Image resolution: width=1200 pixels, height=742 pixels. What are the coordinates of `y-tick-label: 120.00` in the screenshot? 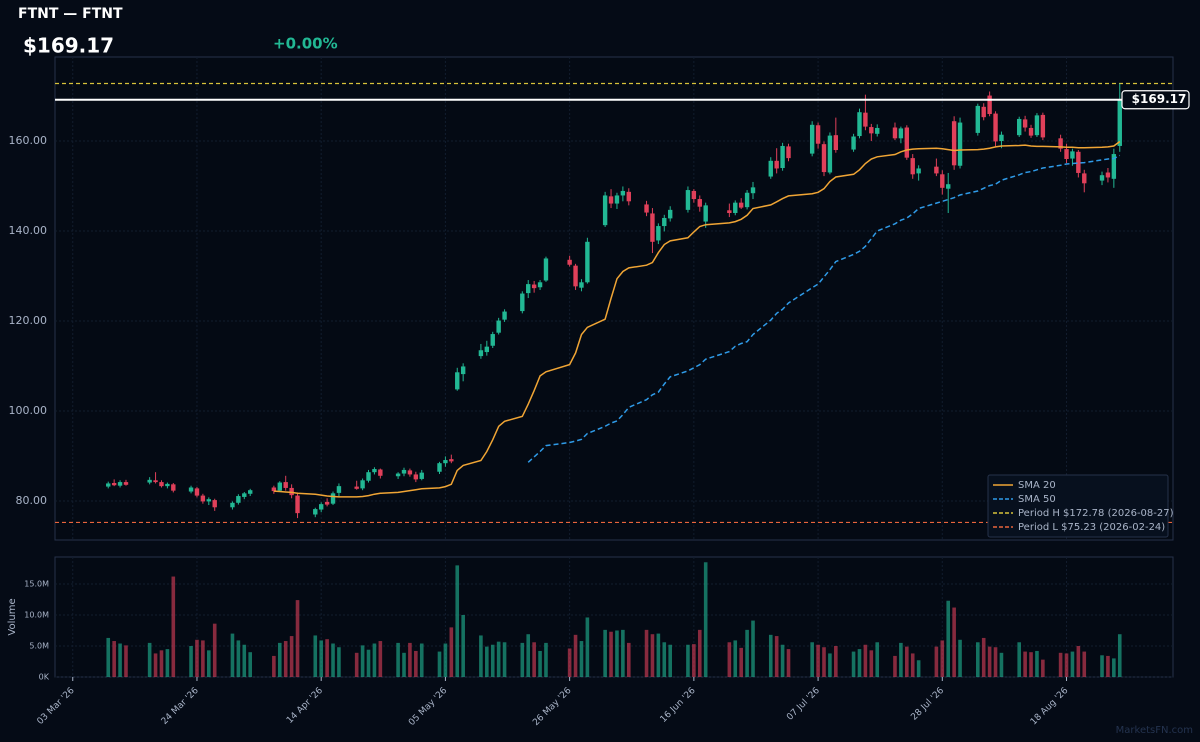 It's located at (28, 320).